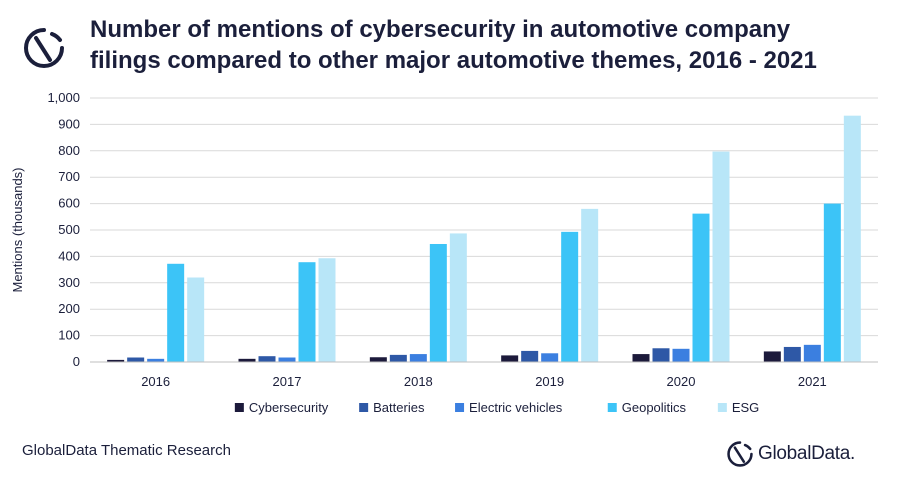 This screenshot has width=900, height=482. What do you see at coordinates (792, 354) in the screenshot?
I see `bar-batteries-2021` at bounding box center [792, 354].